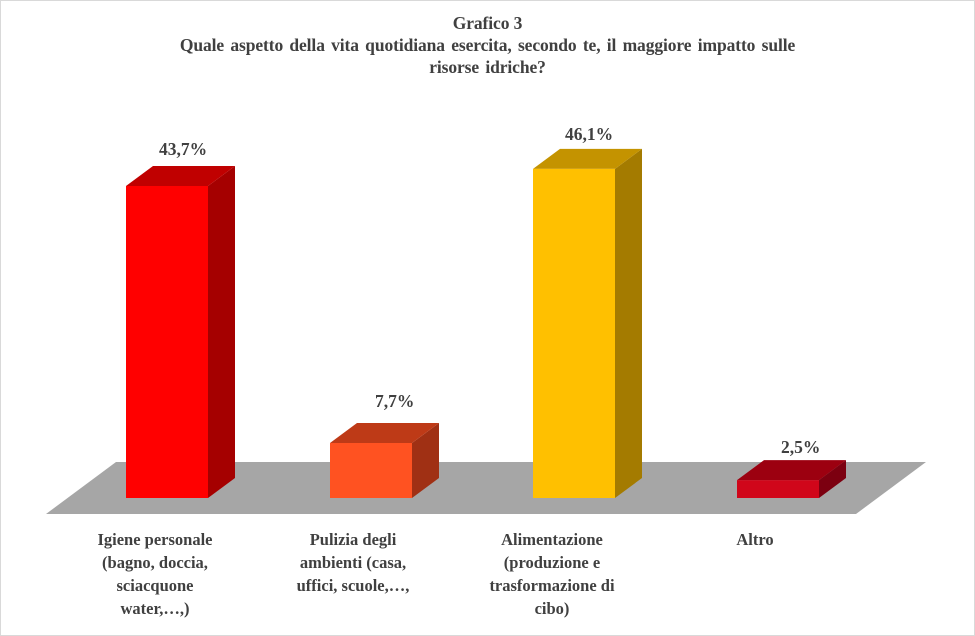 The height and width of the screenshot is (636, 975). I want to click on chart-floor, so click(486, 488).